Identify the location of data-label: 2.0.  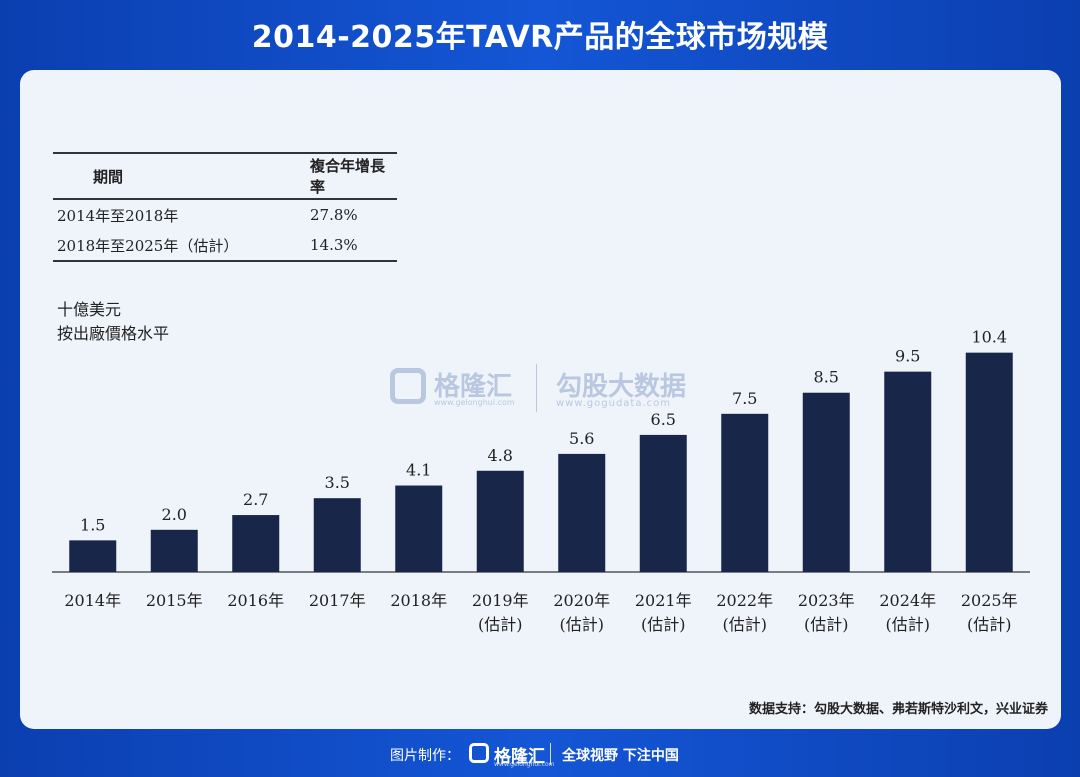
(174, 514).